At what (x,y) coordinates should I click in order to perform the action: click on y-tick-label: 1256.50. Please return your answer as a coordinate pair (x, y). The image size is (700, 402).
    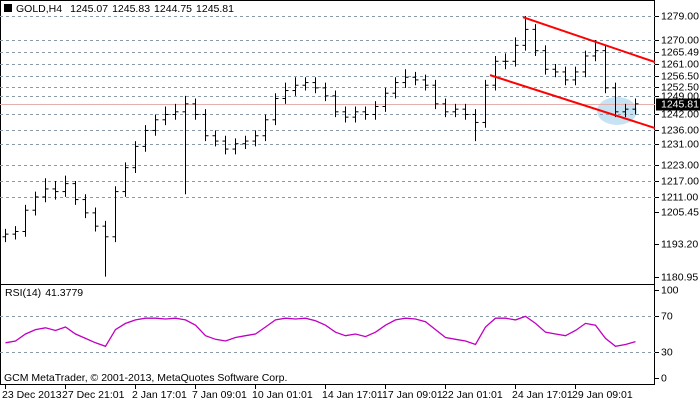
    Looking at the image, I should click on (680, 76).